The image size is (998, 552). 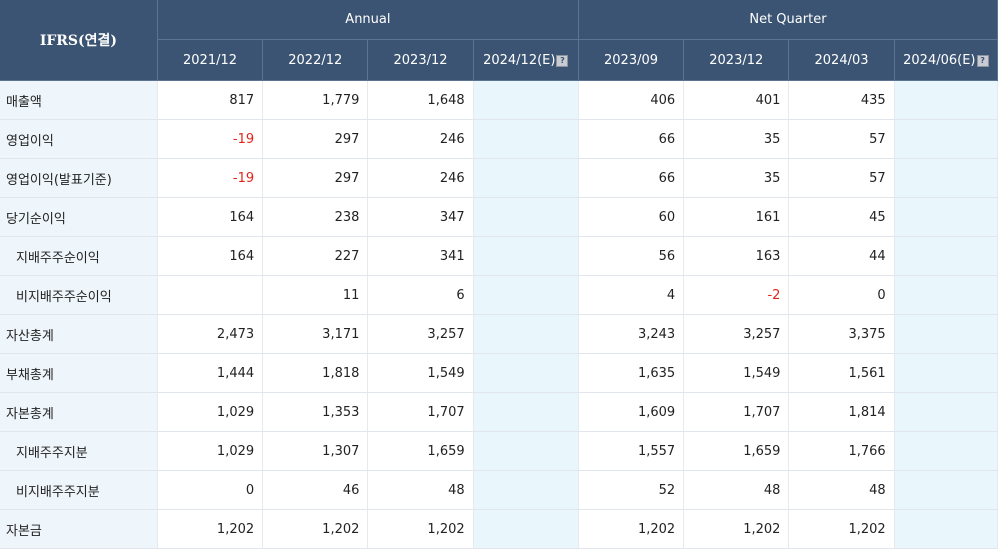 What do you see at coordinates (79, 100) in the screenshot?
I see `row-label: 매출액` at bounding box center [79, 100].